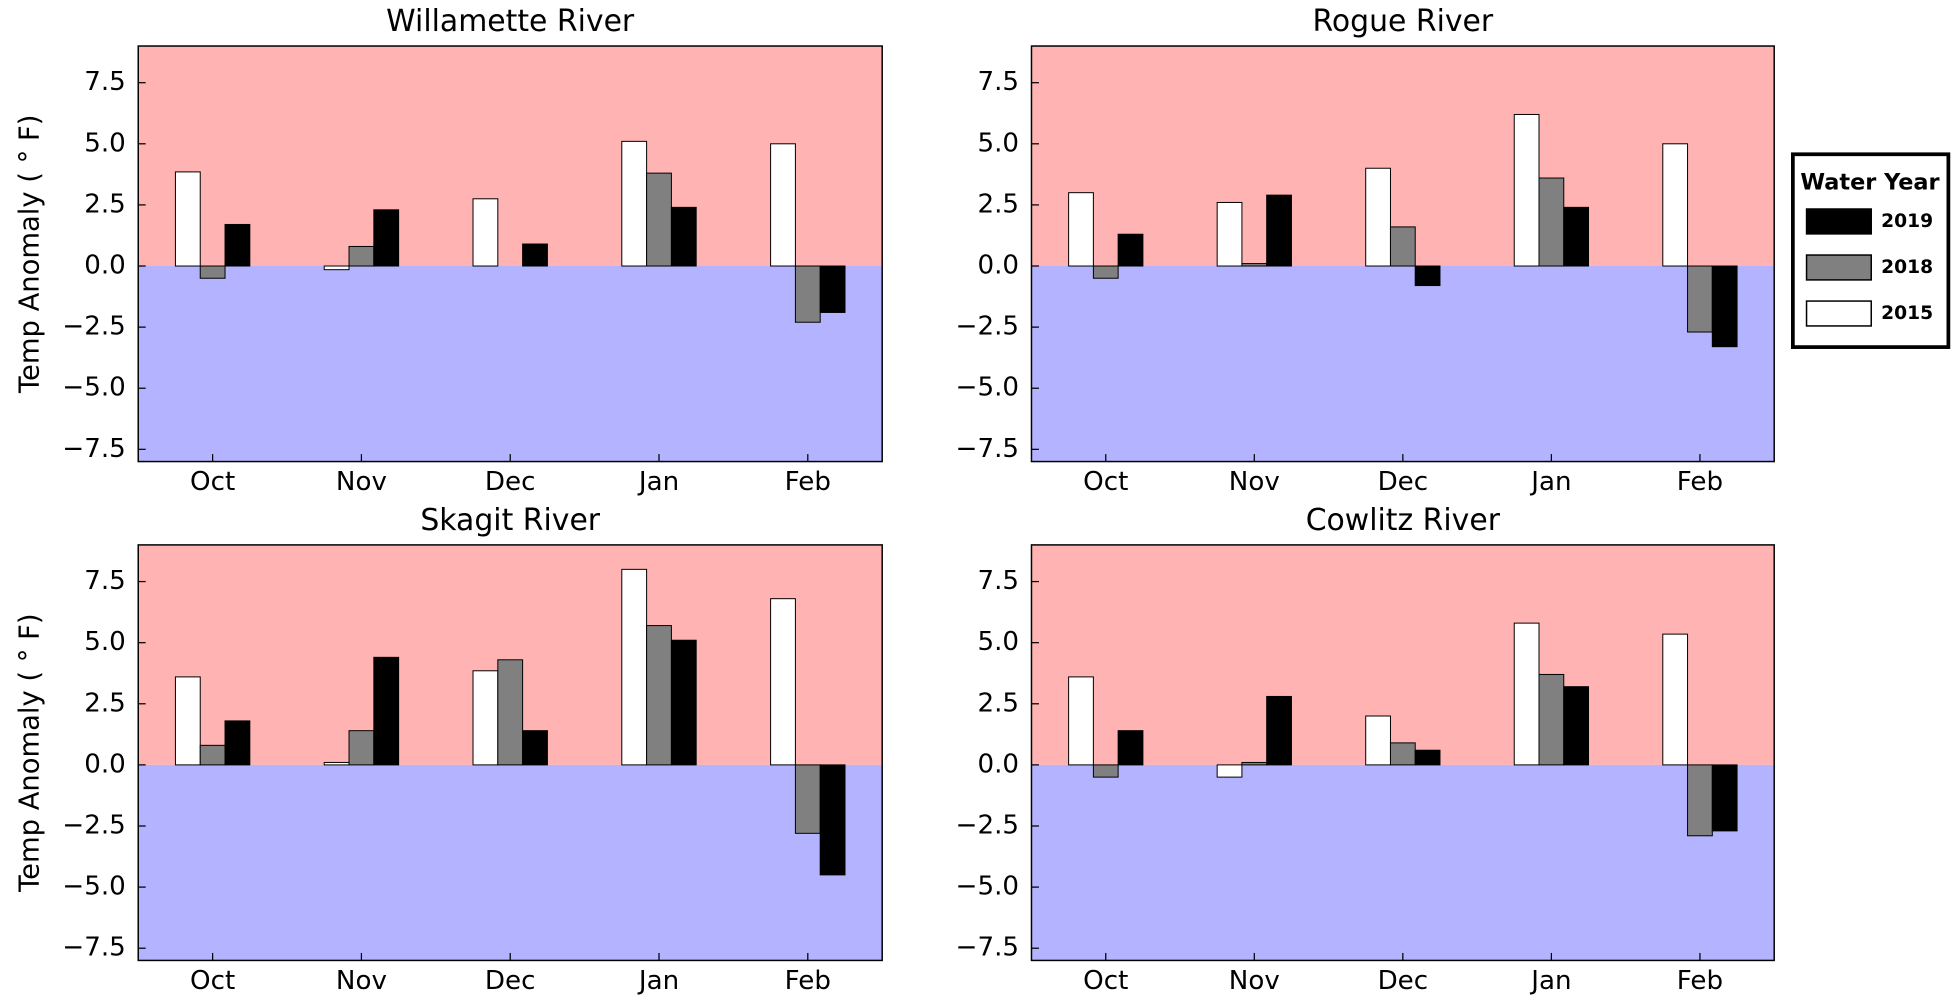 This screenshot has height=1003, width=1951. I want to click on legend-label: 2019, so click(1907, 221).